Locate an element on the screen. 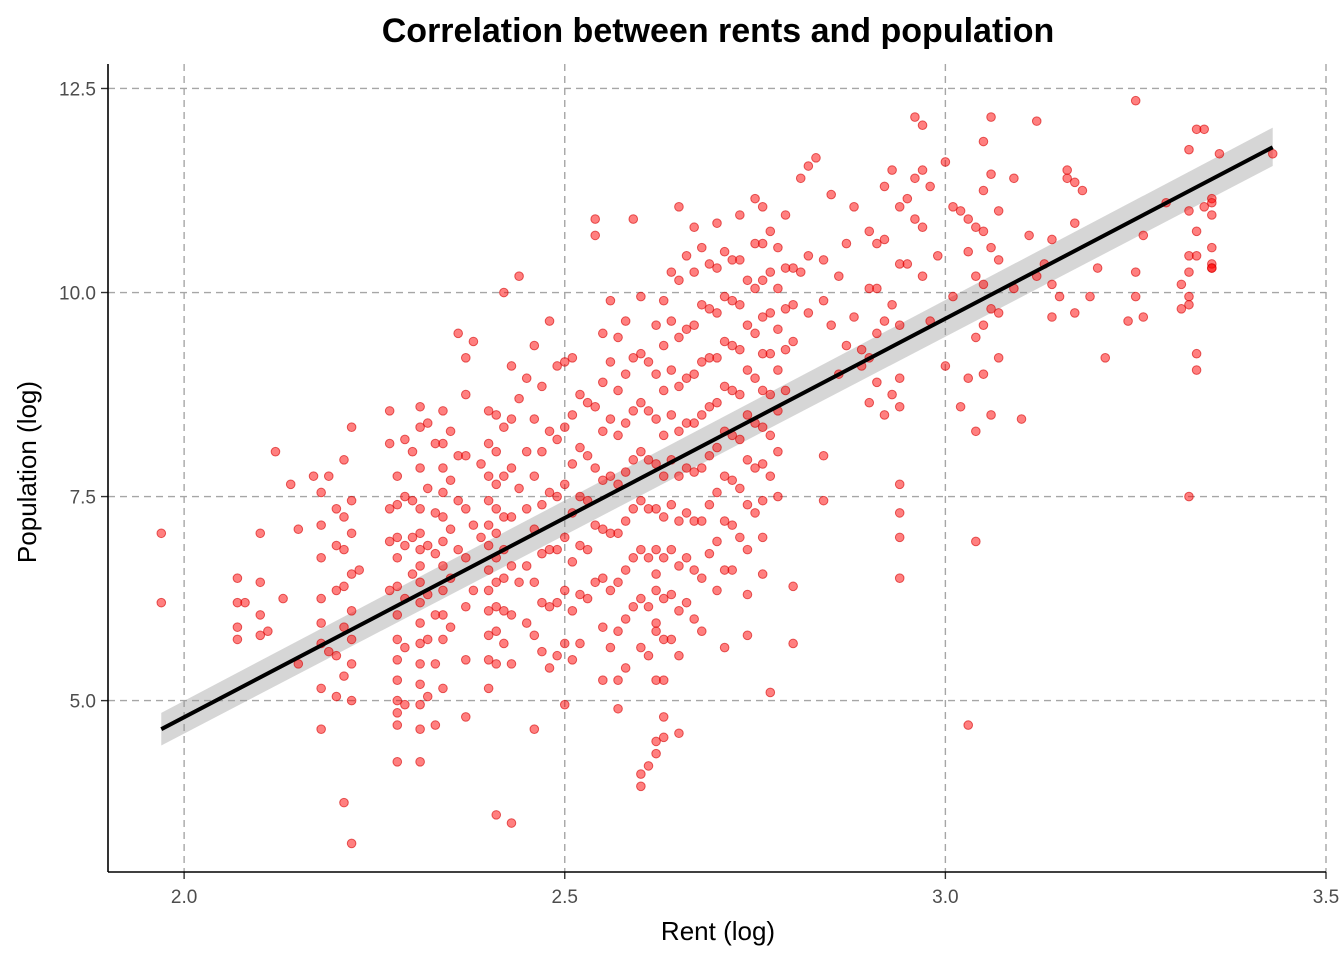  y-tick-label: 7.5 is located at coordinates (83, 498).